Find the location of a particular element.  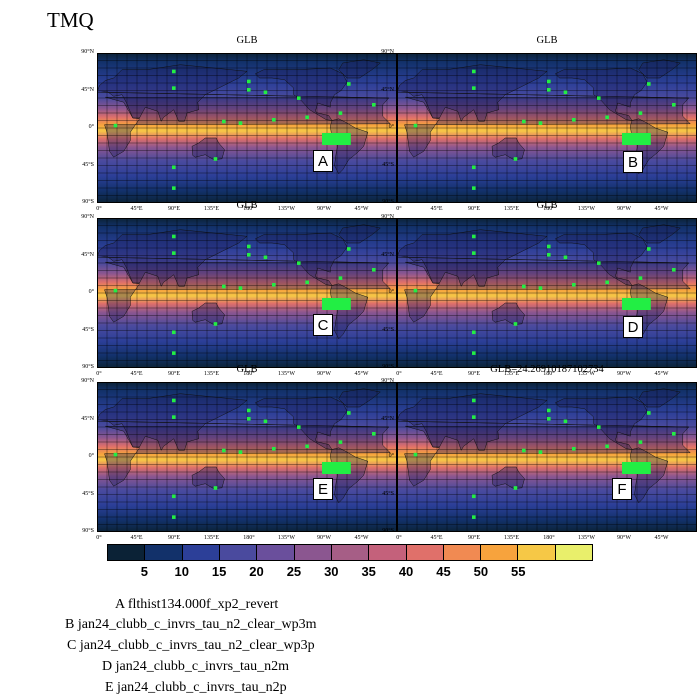

colorbar-tick-label: 40 is located at coordinates (406, 571).